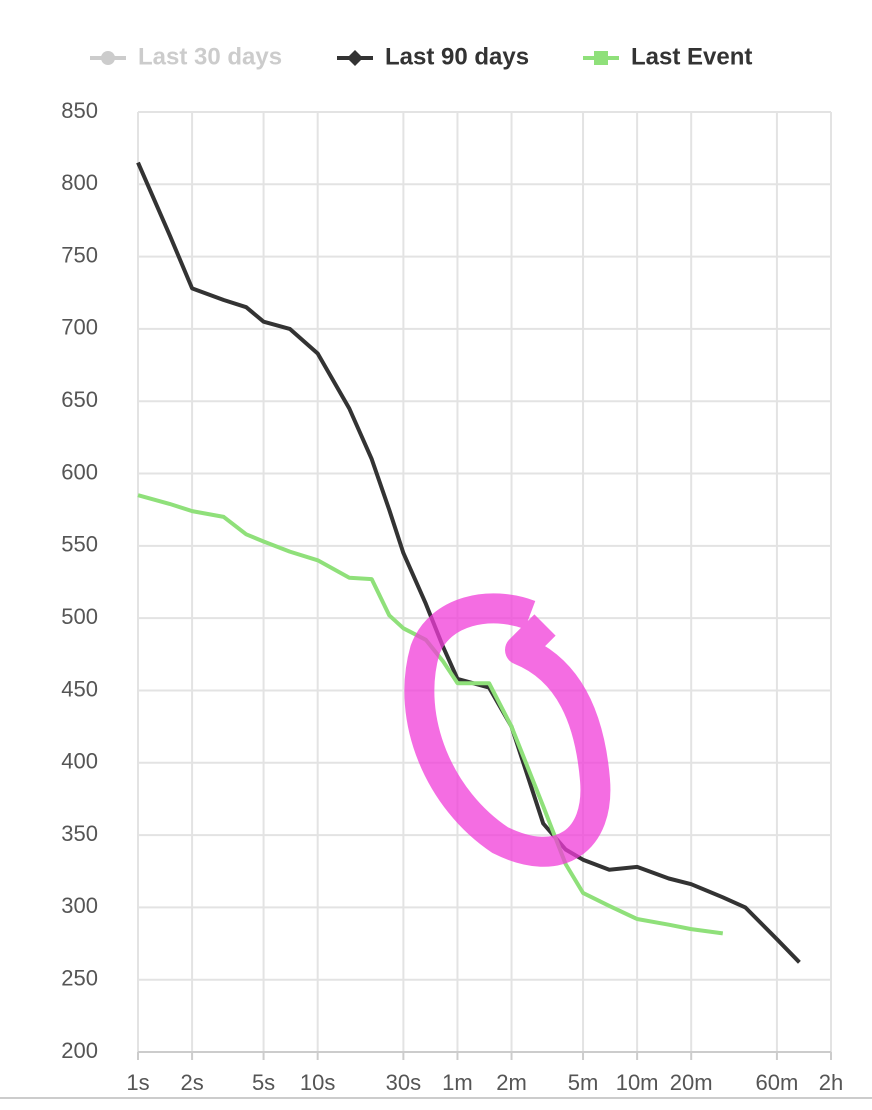 The image size is (872, 1110). What do you see at coordinates (79, 327) in the screenshot?
I see `y-tick-label: 700` at bounding box center [79, 327].